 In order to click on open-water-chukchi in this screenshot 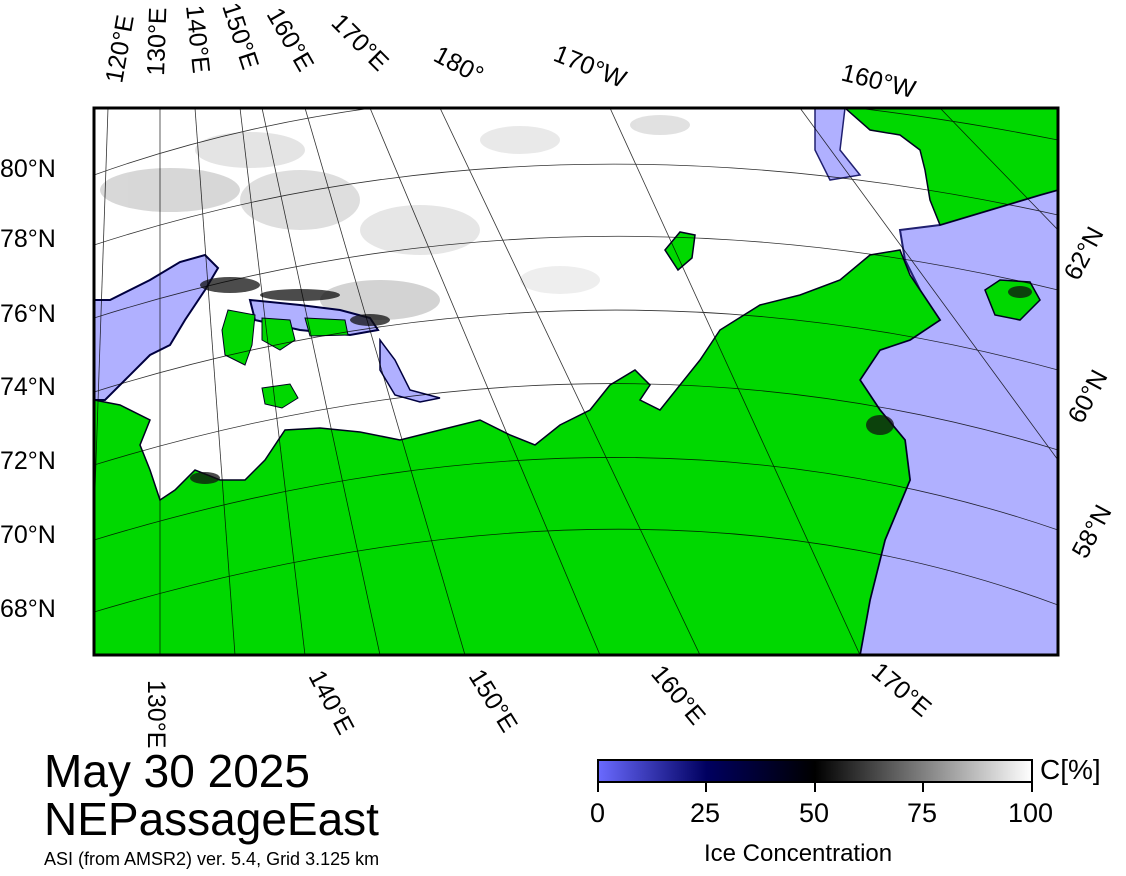, I will do `click(838, 144)`.